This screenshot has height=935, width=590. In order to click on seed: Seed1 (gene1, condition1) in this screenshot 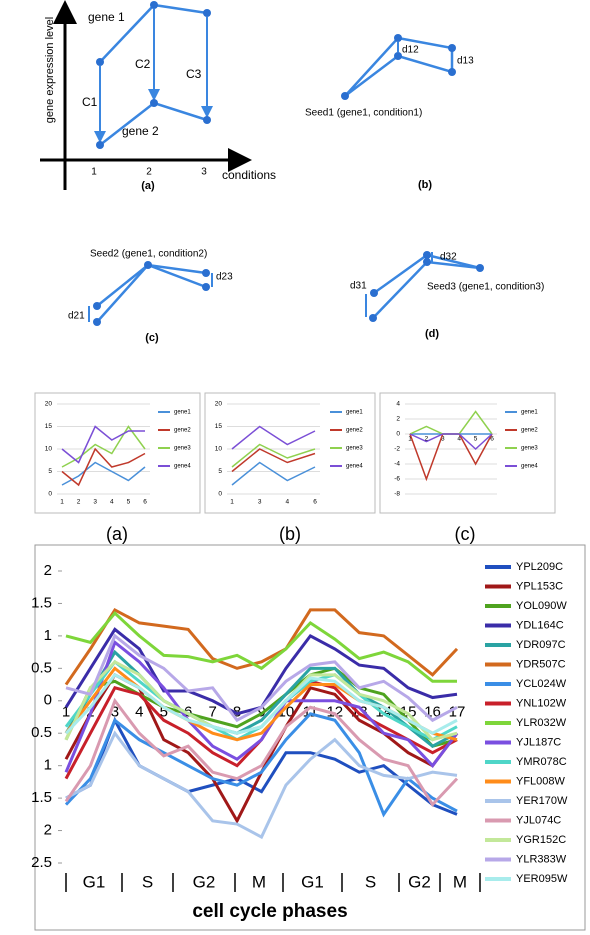, I will do `click(363, 113)`.